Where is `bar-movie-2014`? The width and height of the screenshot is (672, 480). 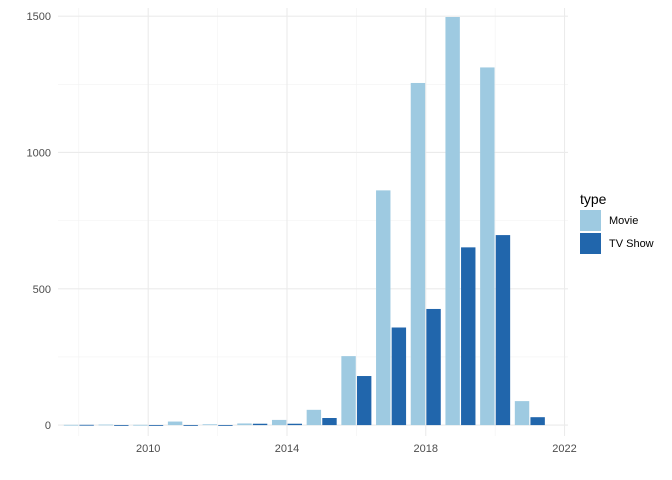
bar-movie-2014 is located at coordinates (279, 422).